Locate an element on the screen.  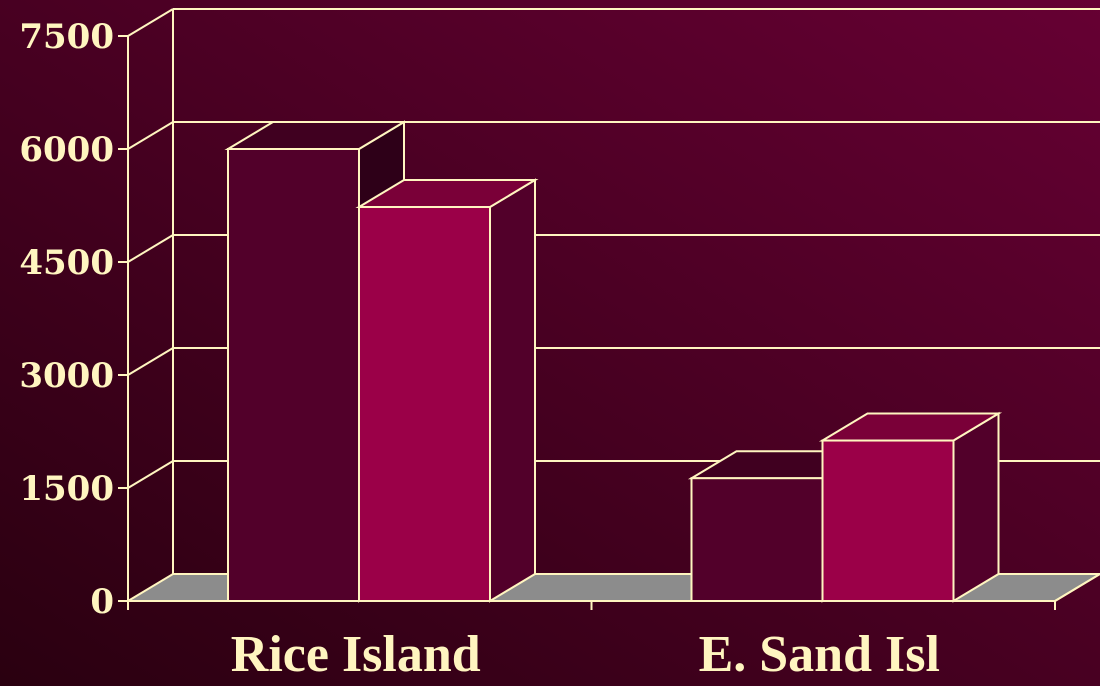
y-tick-label: 0 is located at coordinates (102, 602).